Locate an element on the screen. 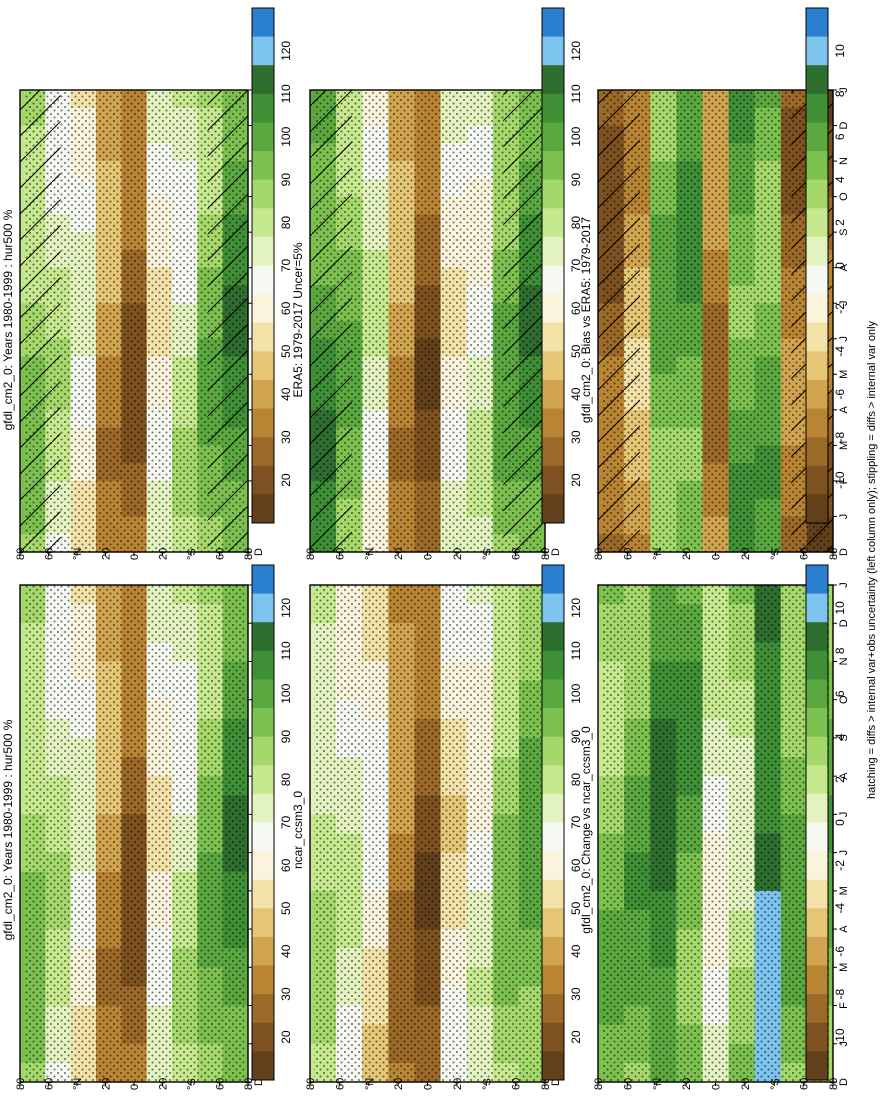 Image resolution: width=891 pixels, height=1102 pixels. colorbar-label: 20 is located at coordinates (576, 1037).